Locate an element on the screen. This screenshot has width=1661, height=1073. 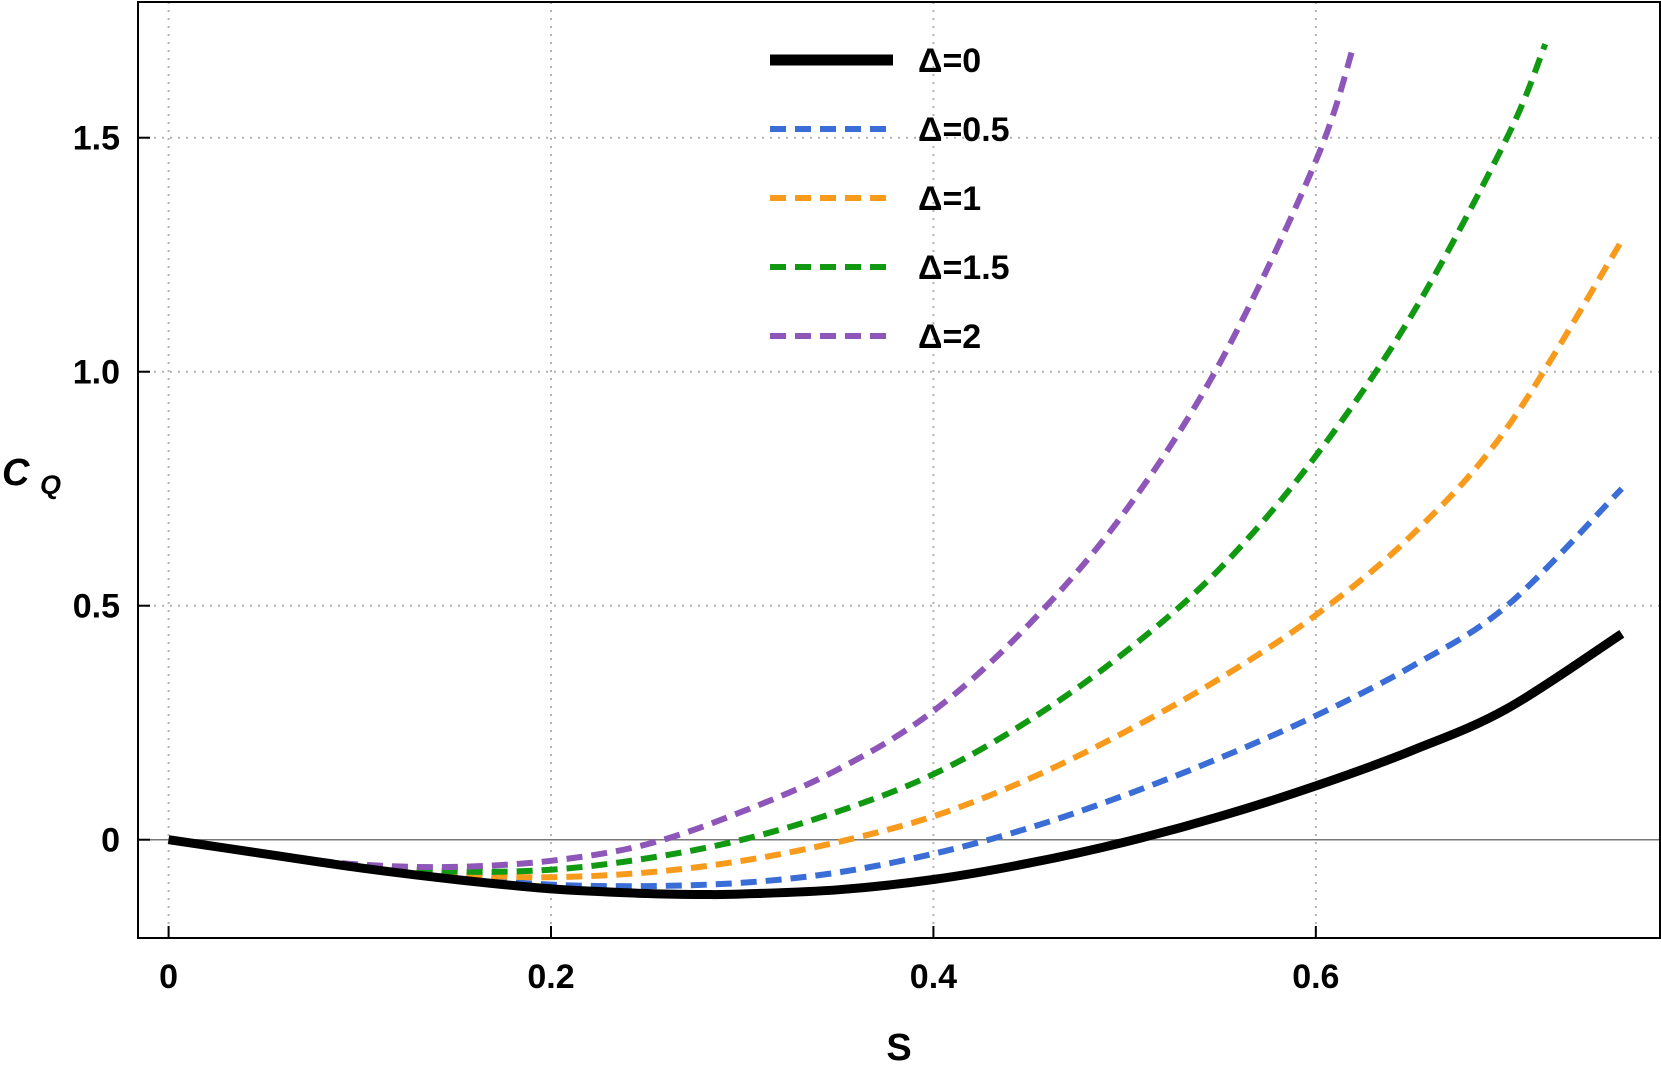
y-tick-label-2: 1.0 is located at coordinates (96, 373).